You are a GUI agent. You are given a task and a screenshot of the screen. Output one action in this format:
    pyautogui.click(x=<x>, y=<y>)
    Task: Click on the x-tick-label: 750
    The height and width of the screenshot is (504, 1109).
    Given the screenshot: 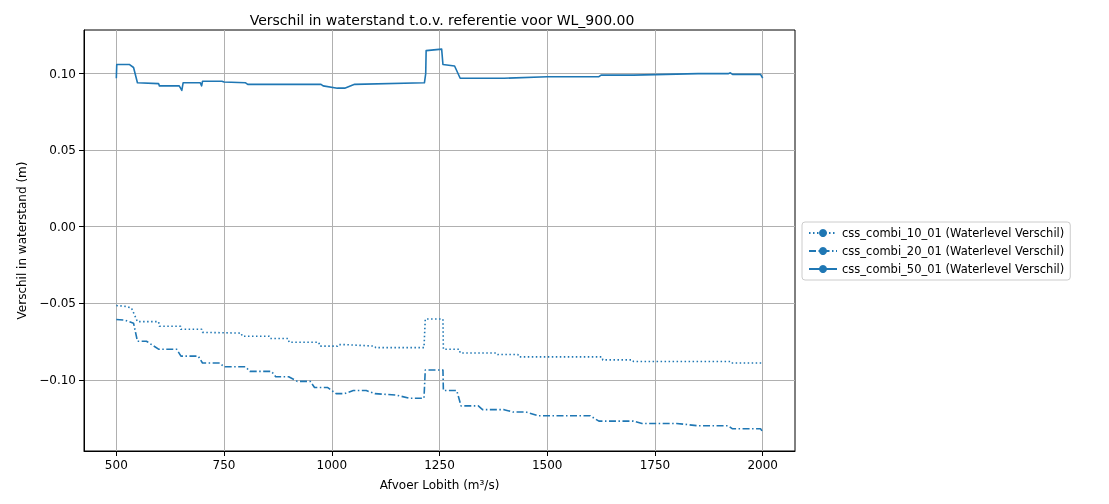 What is the action you would take?
    pyautogui.click(x=224, y=465)
    